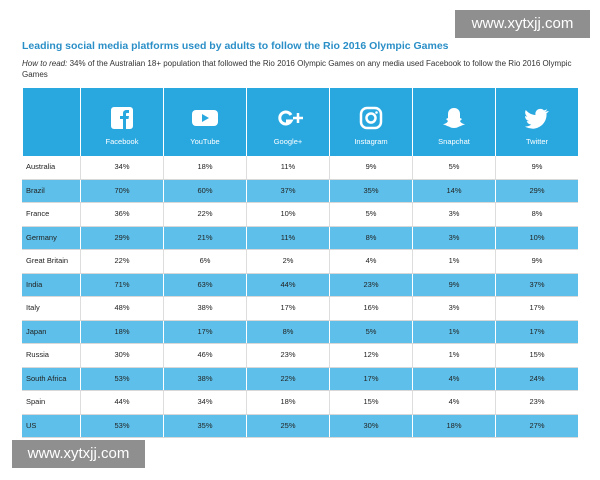 Image resolution: width=600 pixels, height=480 pixels. What do you see at coordinates (536, 284) in the screenshot?
I see `table-cell: 37%` at bounding box center [536, 284].